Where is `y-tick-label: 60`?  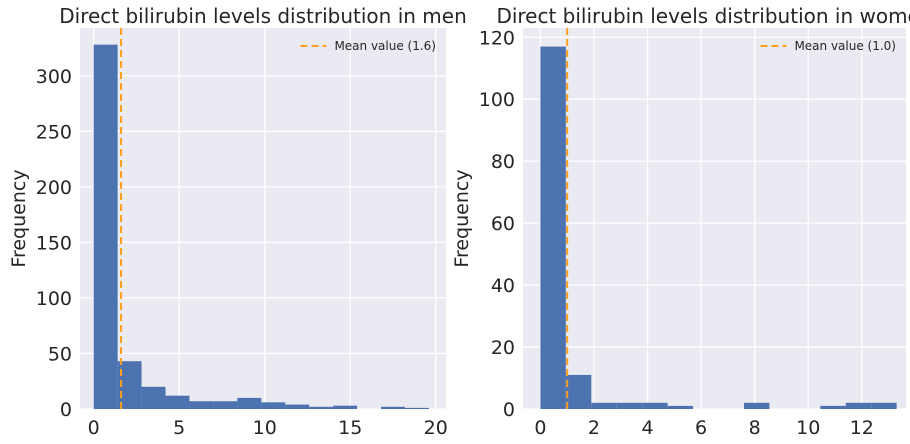
y-tick-label: 60 is located at coordinates (503, 224).